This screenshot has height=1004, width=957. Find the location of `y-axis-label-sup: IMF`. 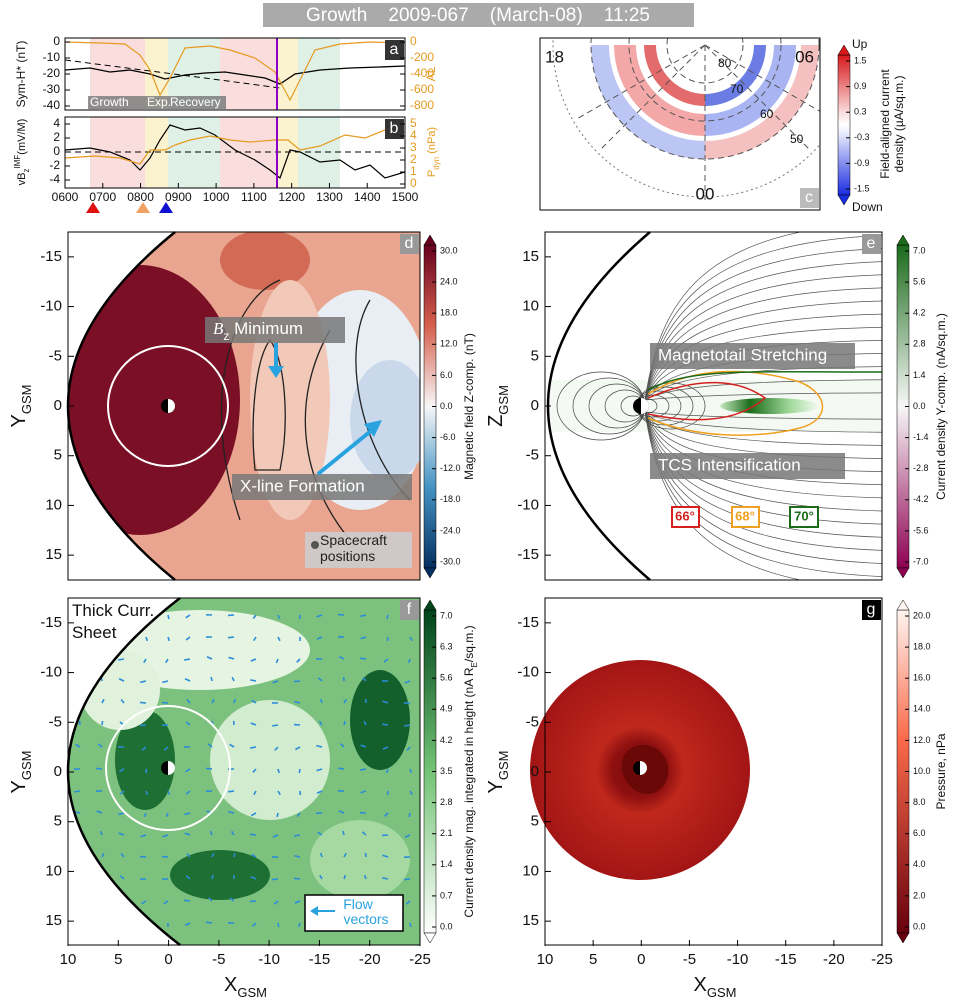

y-axis-label-sup: IMF is located at coordinates (17, 162).